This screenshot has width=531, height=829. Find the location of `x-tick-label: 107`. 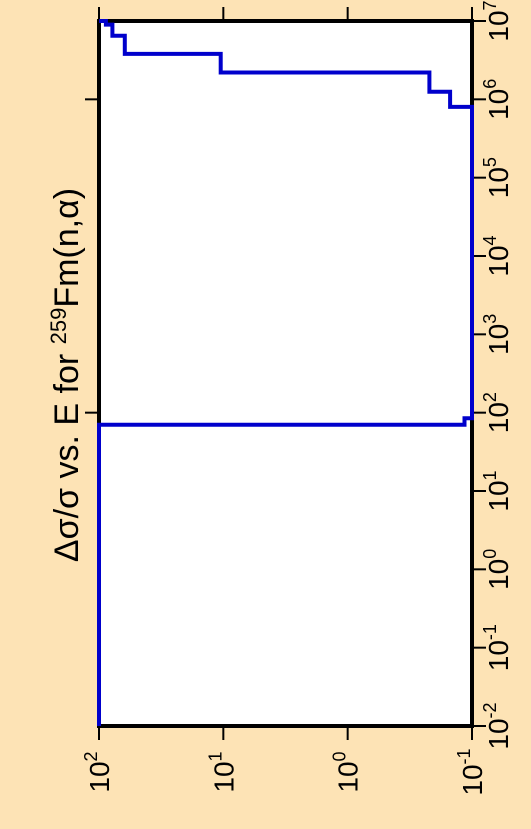

x-tick-label: 107 is located at coordinates (497, 20).